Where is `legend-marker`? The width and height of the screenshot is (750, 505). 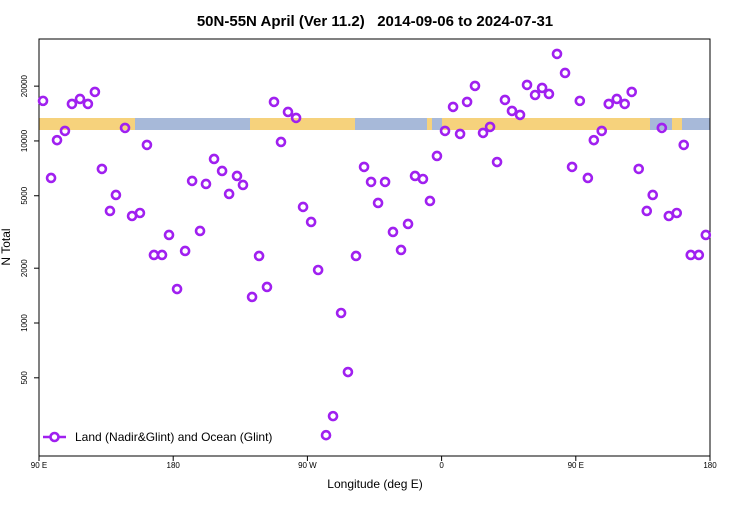 legend-marker is located at coordinates (54, 437).